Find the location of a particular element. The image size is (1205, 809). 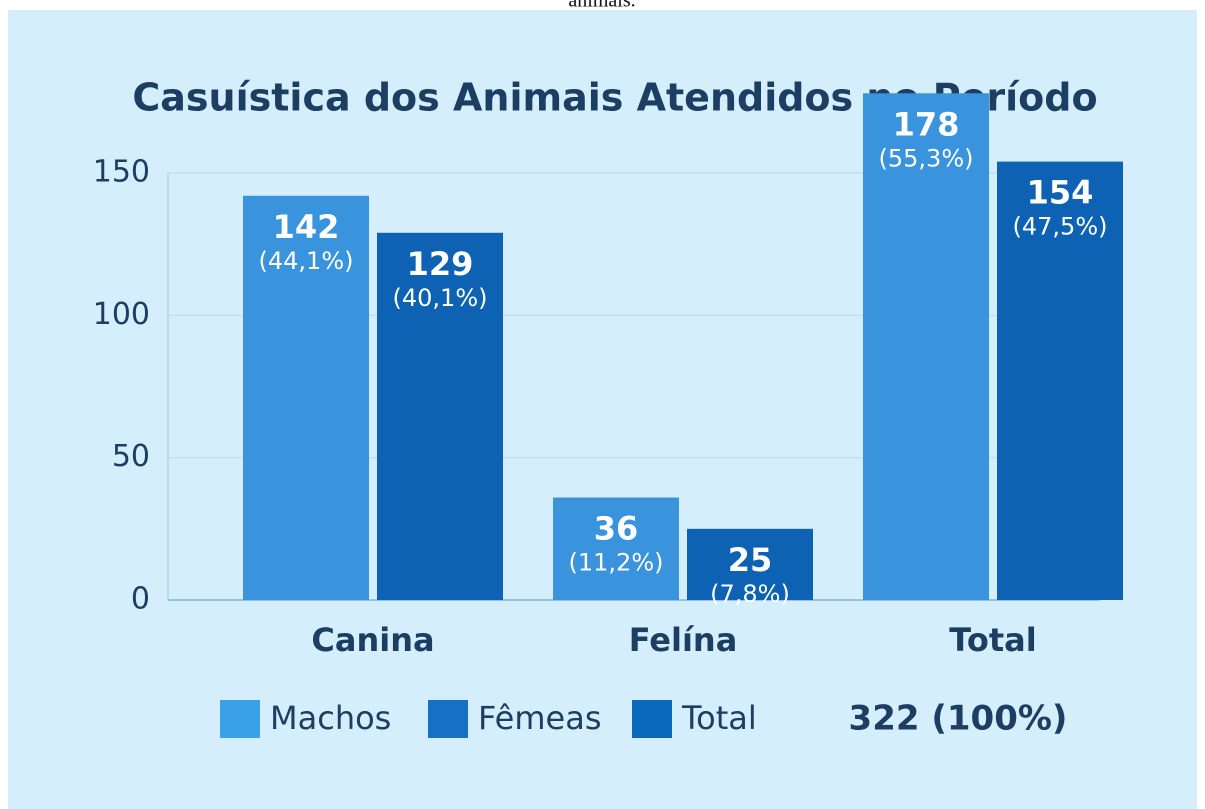

legend-label: Total is located at coordinates (719, 718).